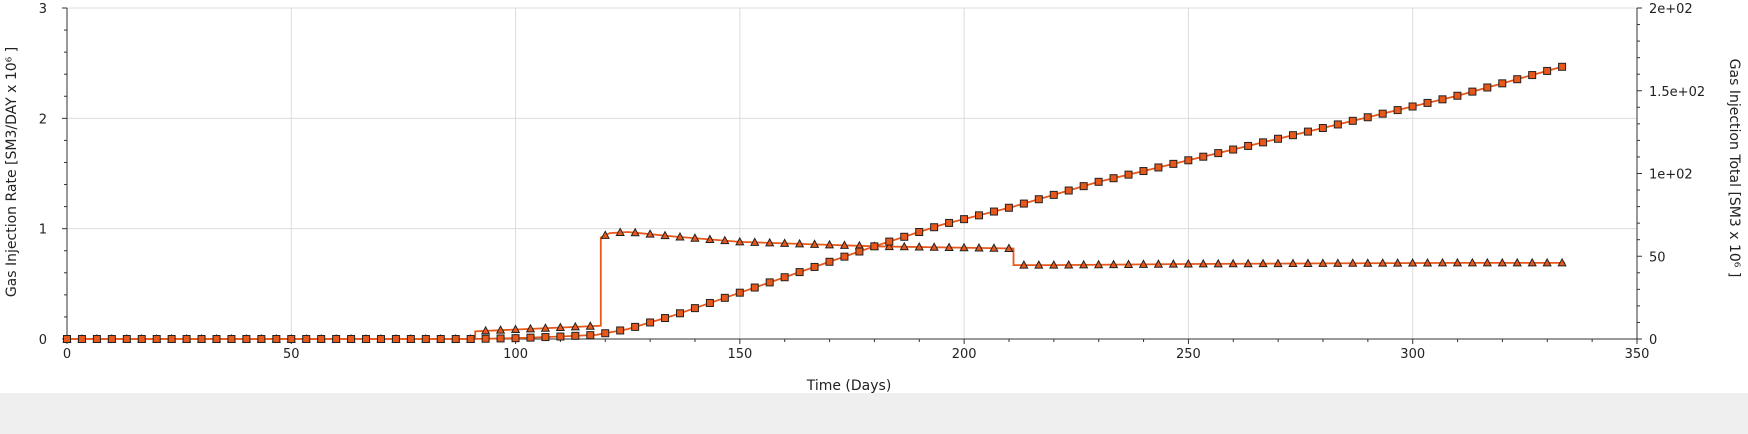  Describe the element at coordinates (1188, 354) in the screenshot. I see `x-tick-label: 250` at that location.